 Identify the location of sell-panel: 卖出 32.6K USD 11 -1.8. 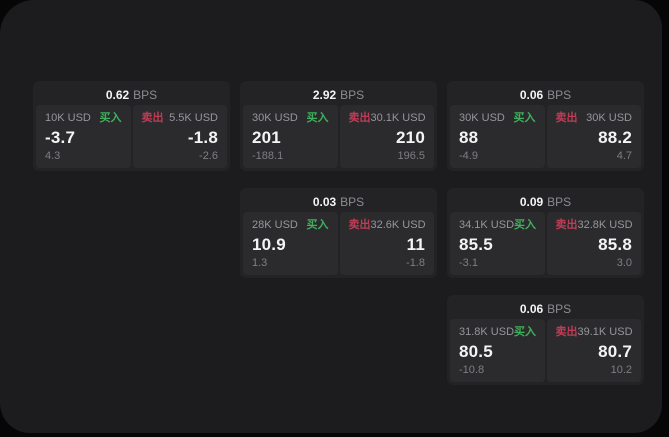
(386, 243).